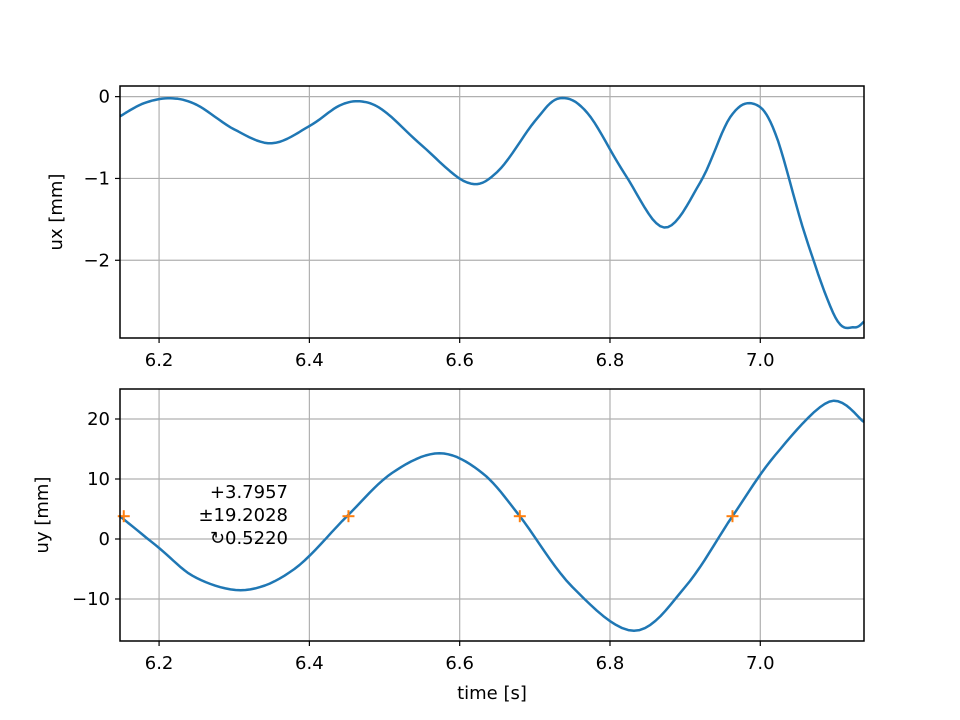 This screenshot has width=960, height=720. What do you see at coordinates (104, 97) in the screenshot?
I see `ux-y-tick-label: 0` at bounding box center [104, 97].